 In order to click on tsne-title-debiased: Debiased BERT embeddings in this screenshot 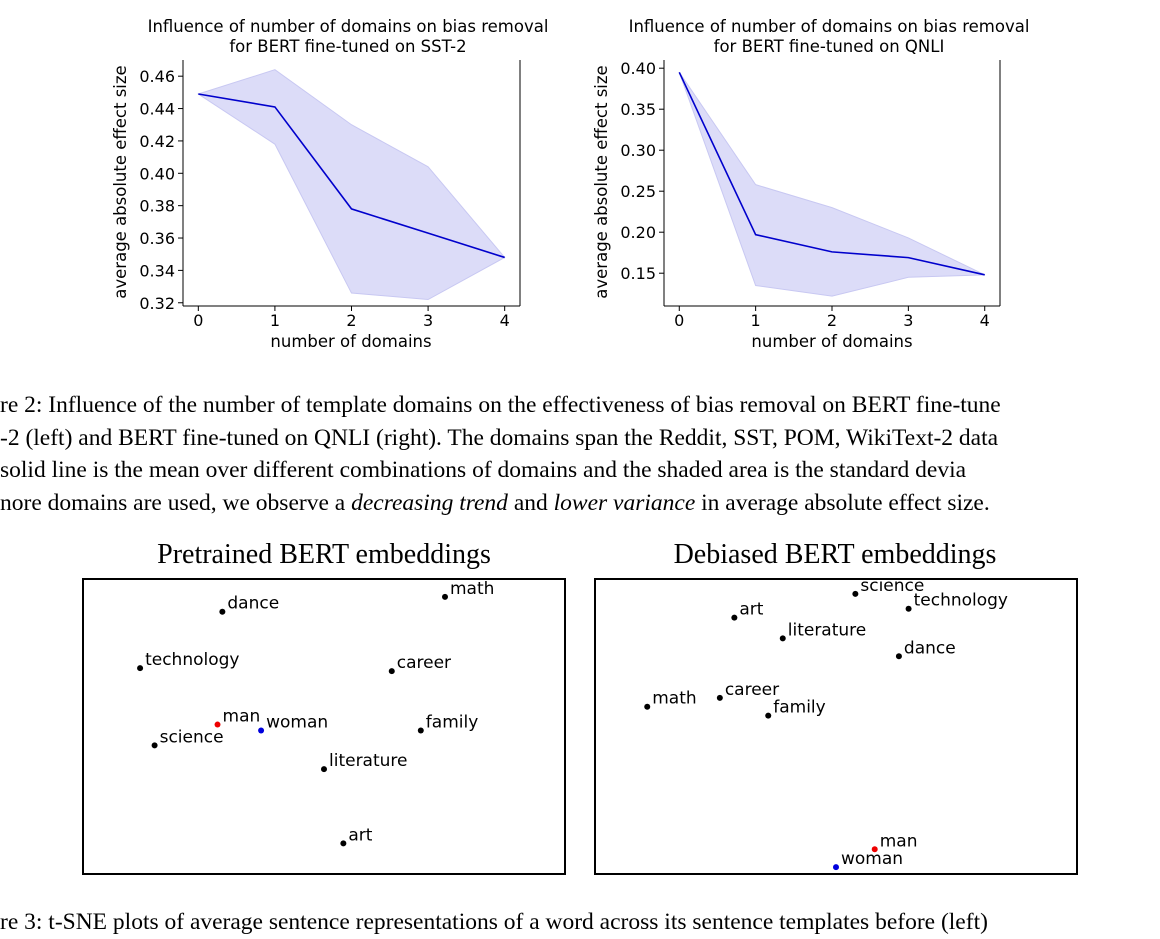, I will do `click(835, 554)`.